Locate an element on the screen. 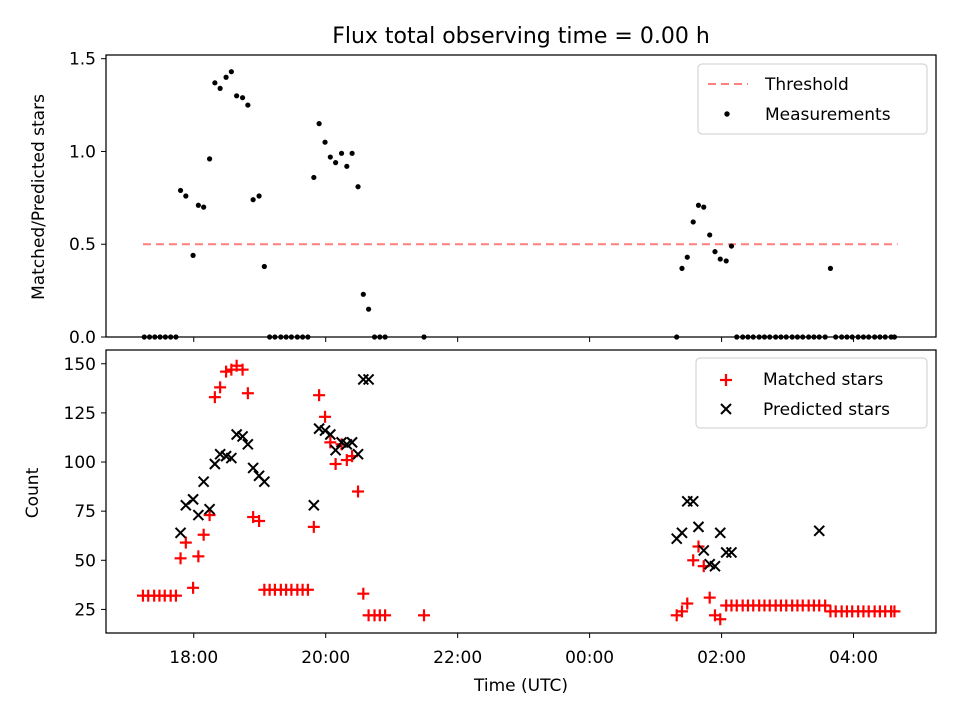 Image resolution: width=960 pixels, height=720 pixels. top-y-tick-label: 0.5 is located at coordinates (82, 245).